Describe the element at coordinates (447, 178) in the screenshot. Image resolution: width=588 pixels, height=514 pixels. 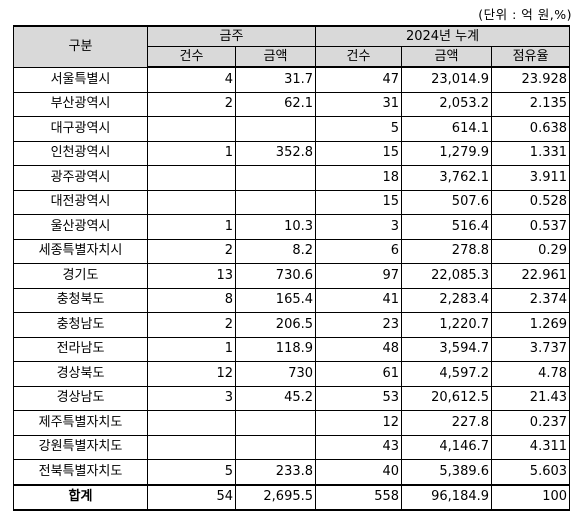
I see `cell-cumulative-amount: 3,762.1` at that location.